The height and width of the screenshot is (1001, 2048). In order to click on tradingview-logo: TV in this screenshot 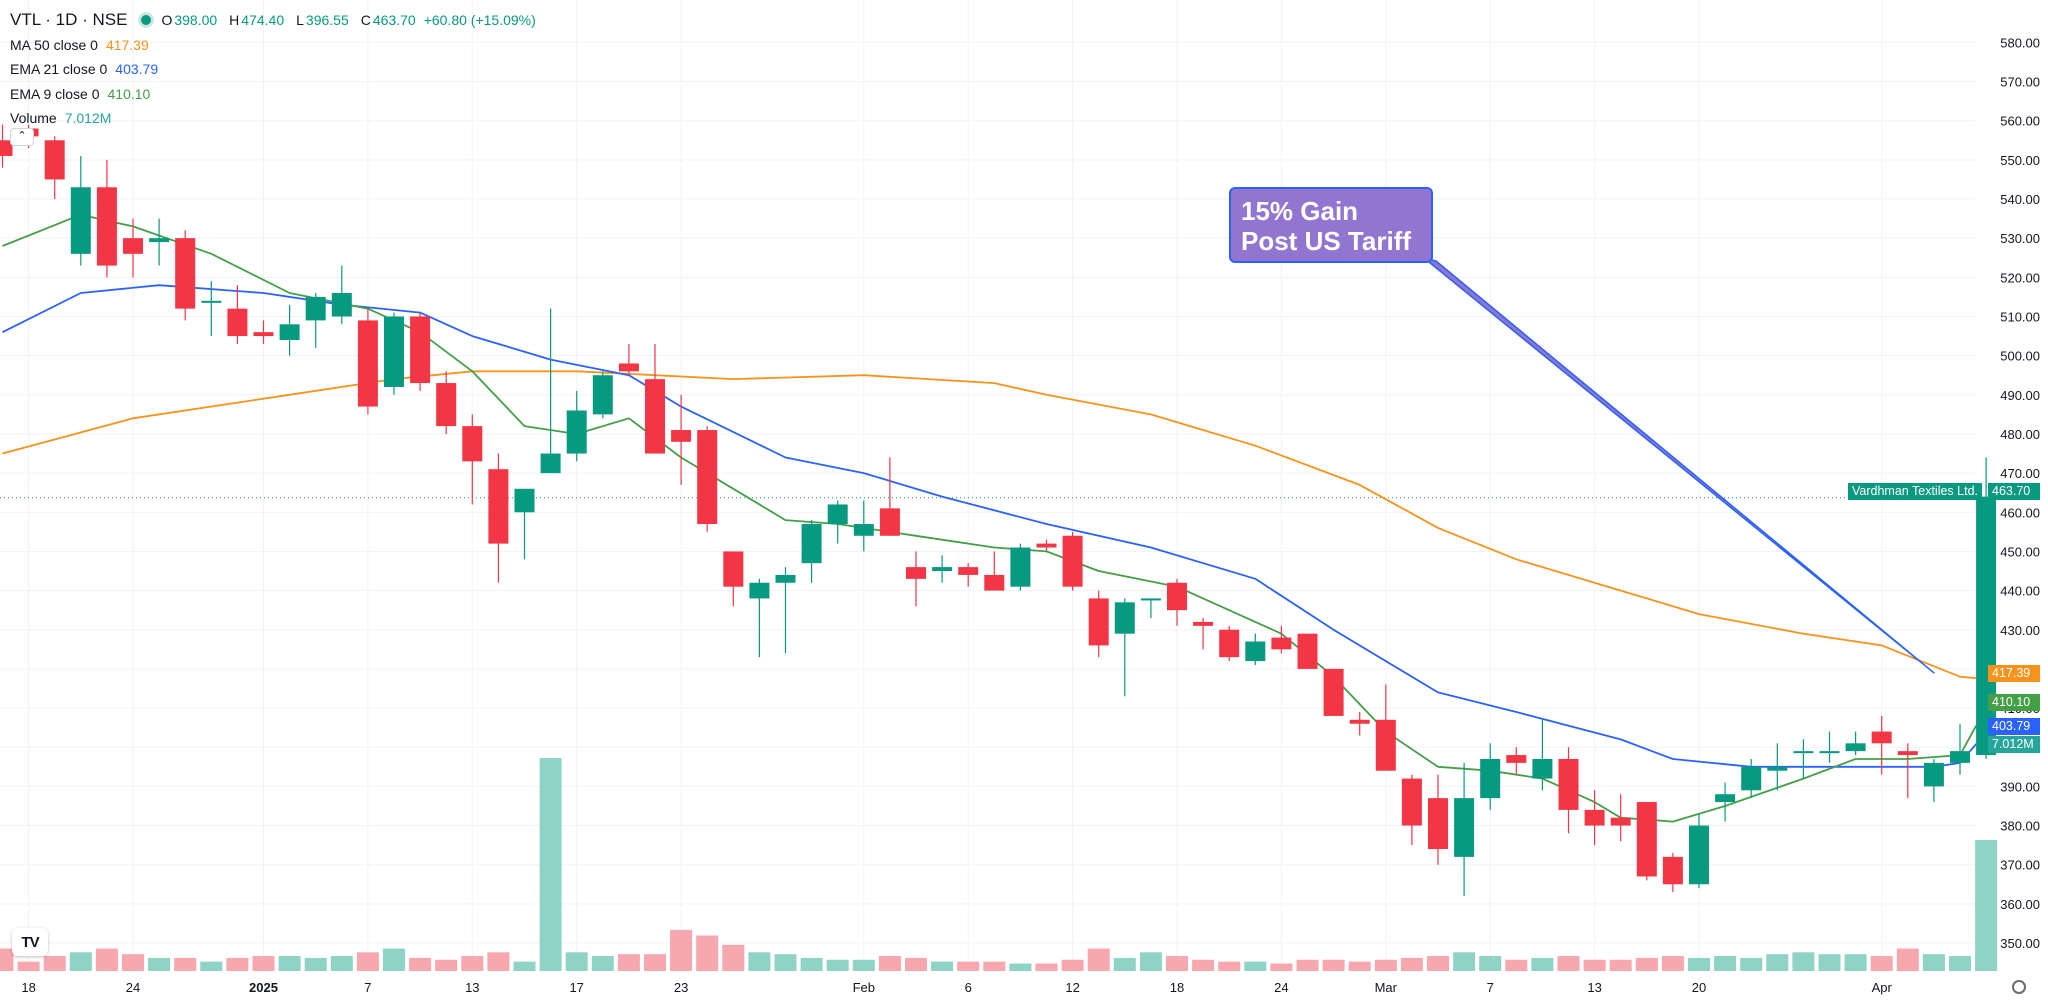, I will do `click(30, 942)`.